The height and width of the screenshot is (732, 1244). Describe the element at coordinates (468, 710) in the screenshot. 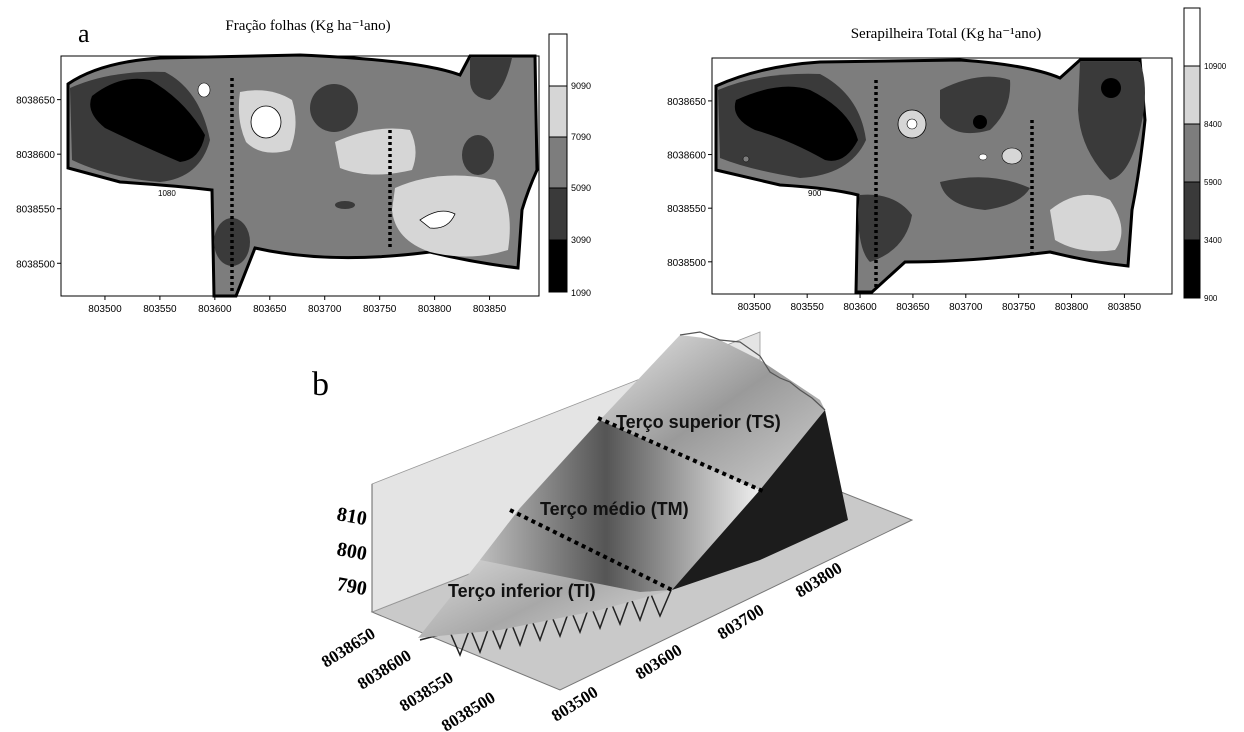

I see `terrain-y-tick: 8038500` at that location.